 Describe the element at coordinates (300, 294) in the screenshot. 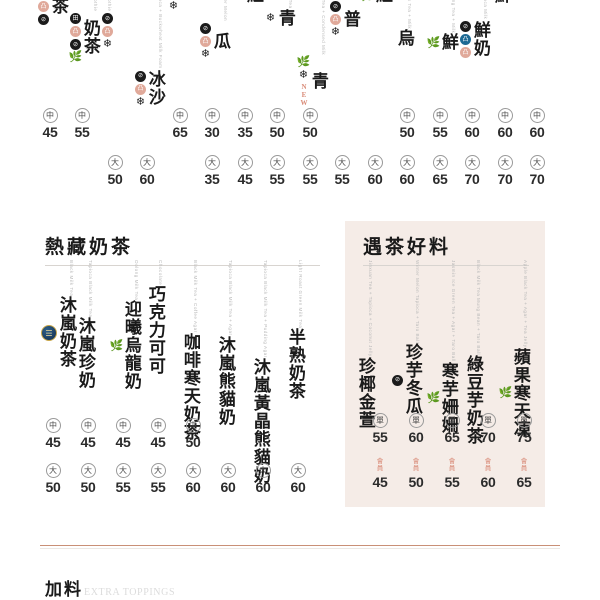

I see `item-name-english: Light Roast Green Milk Tea` at that location.